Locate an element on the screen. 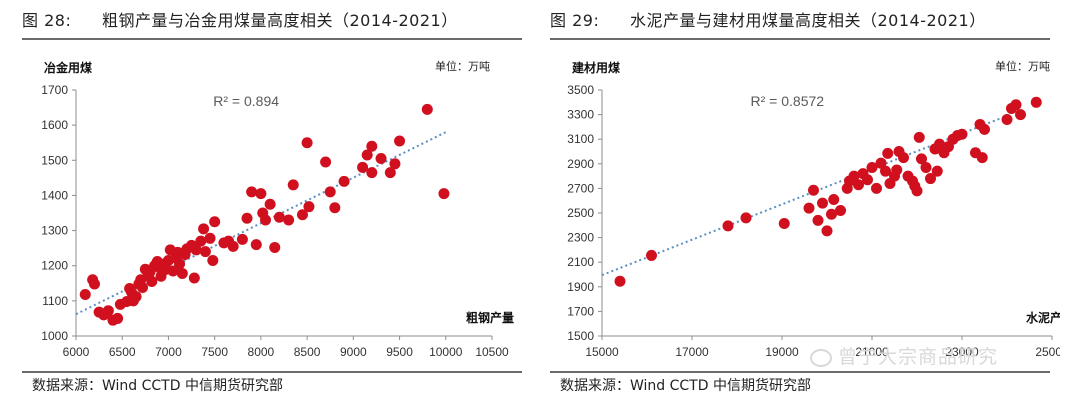  x-tick-label: 9500 is located at coordinates (399, 352).